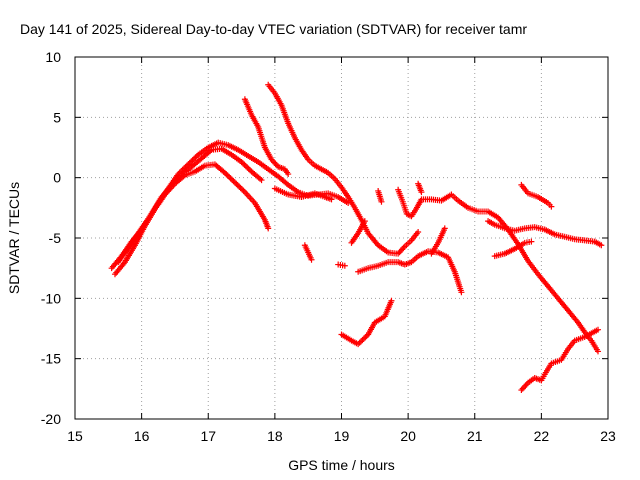 The image size is (640, 480). I want to click on series-arc-j, so click(410, 272).